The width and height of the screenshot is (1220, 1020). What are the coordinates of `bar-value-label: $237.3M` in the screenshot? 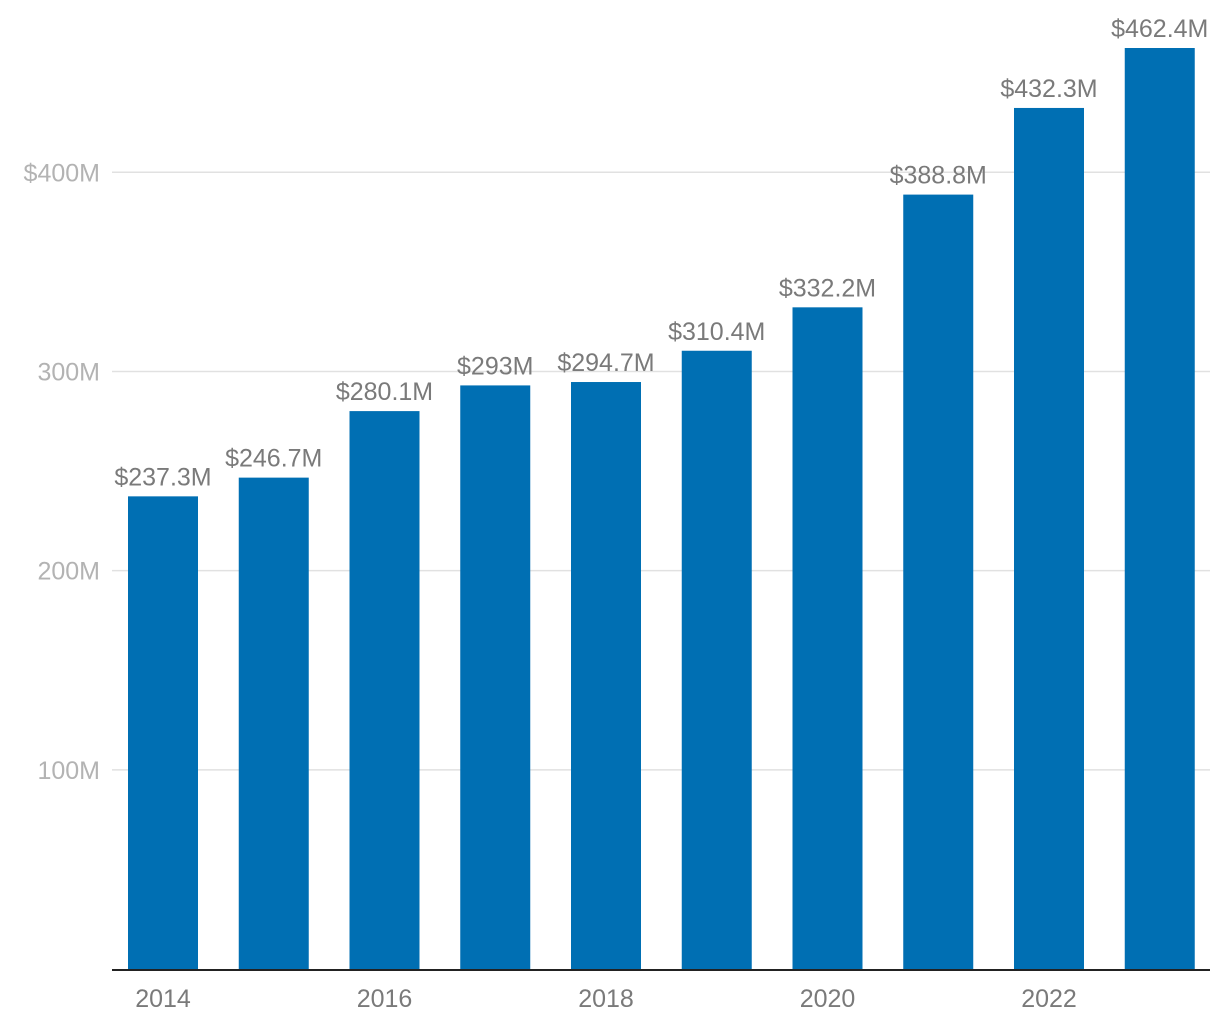 It's located at (162, 477).